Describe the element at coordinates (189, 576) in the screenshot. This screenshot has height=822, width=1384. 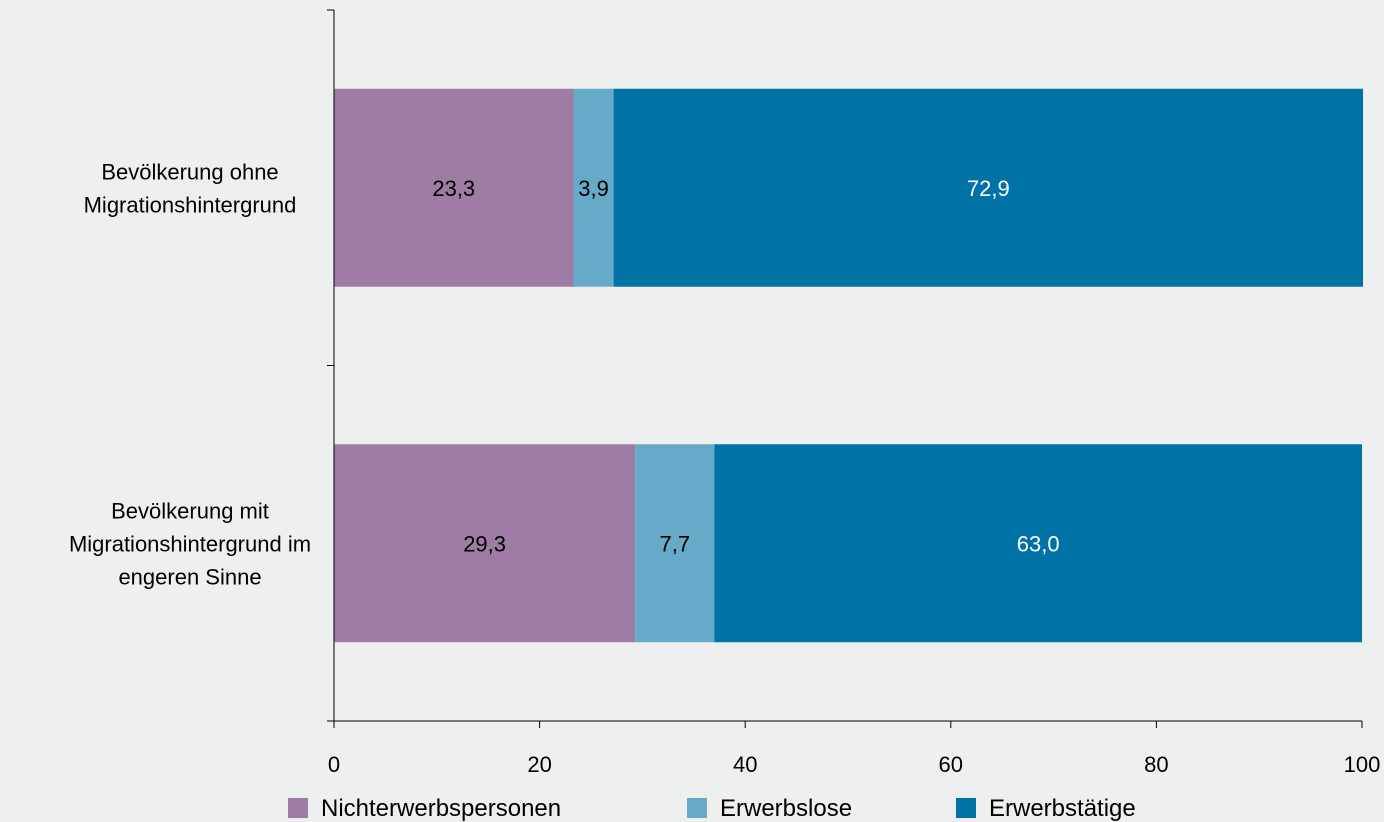
I see `category-label-line: engeren Sinne` at that location.